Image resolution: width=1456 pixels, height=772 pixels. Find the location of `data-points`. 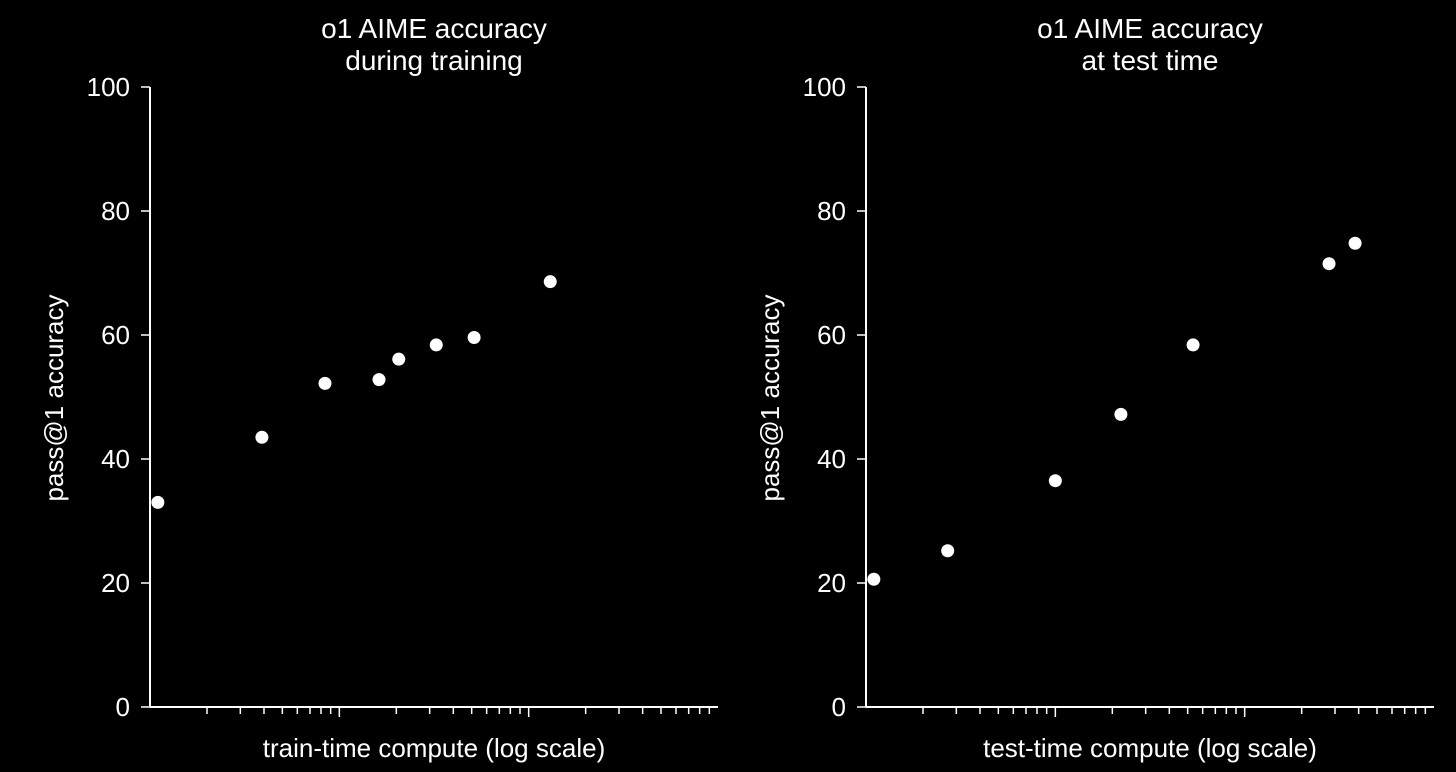

data-points is located at coordinates (354, 392).